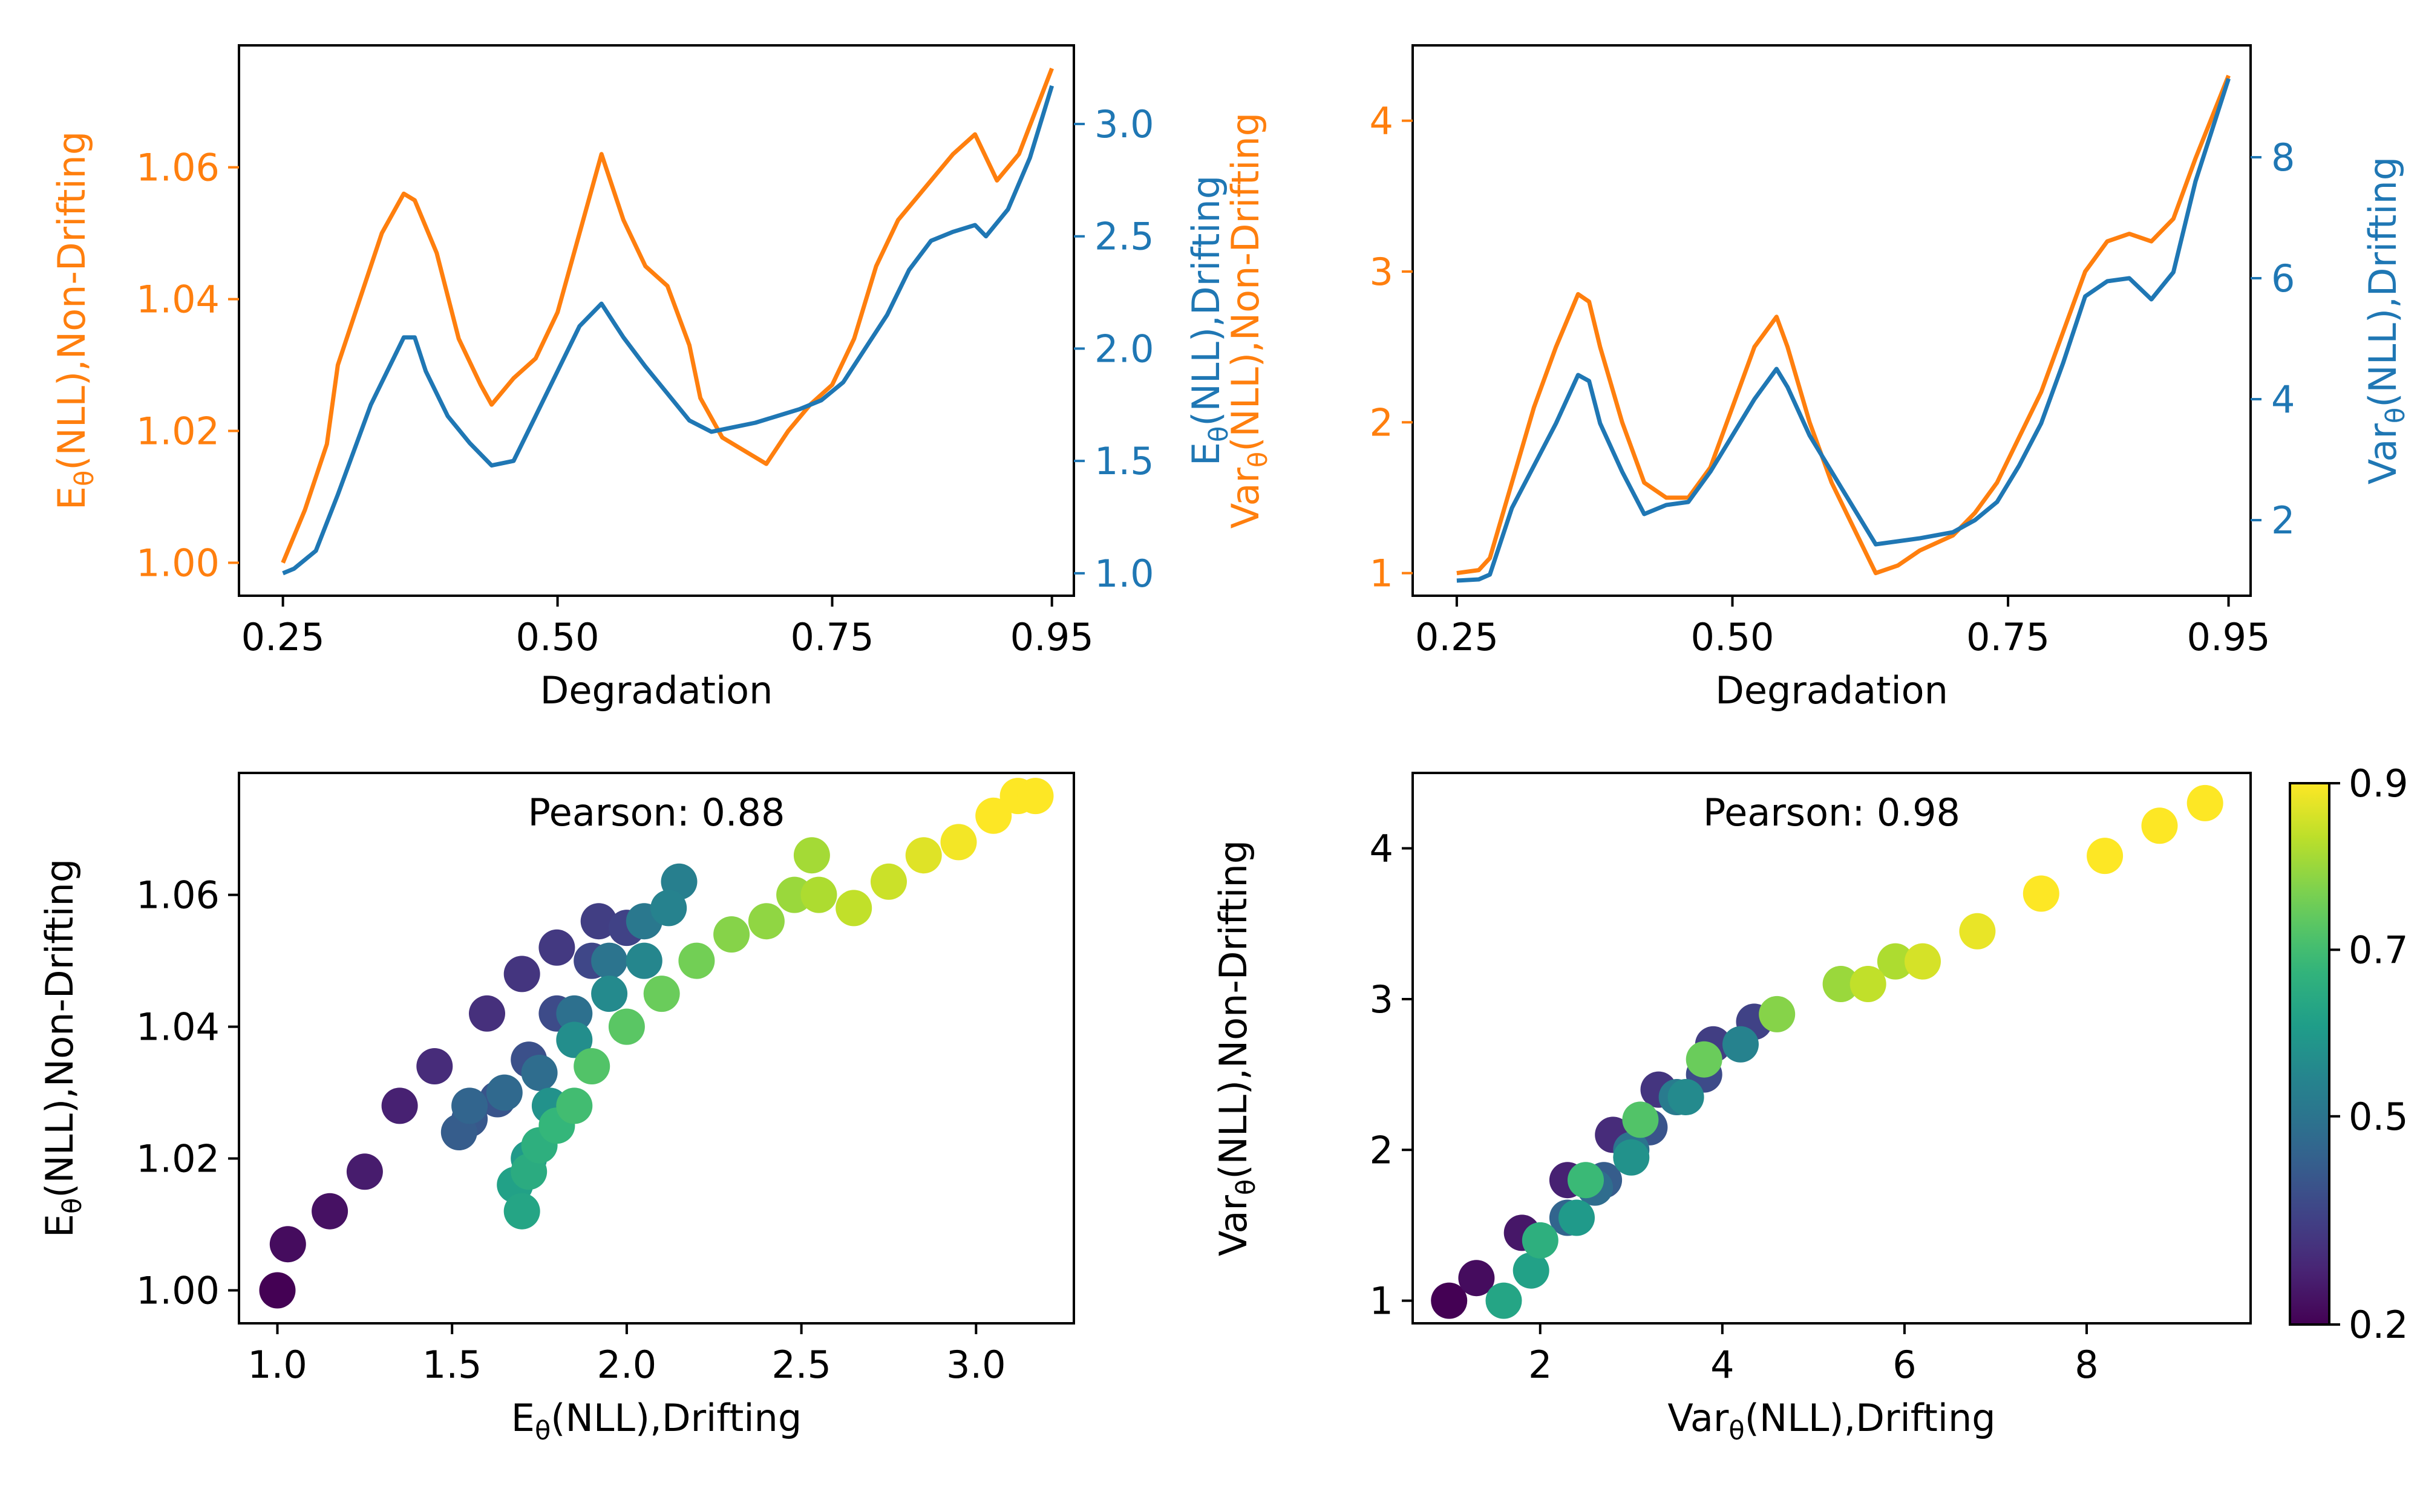 The width and height of the screenshot is (2420, 1512). Describe the element at coordinates (832, 637) in the screenshot. I see `x-tick-label: 0.75` at that location.